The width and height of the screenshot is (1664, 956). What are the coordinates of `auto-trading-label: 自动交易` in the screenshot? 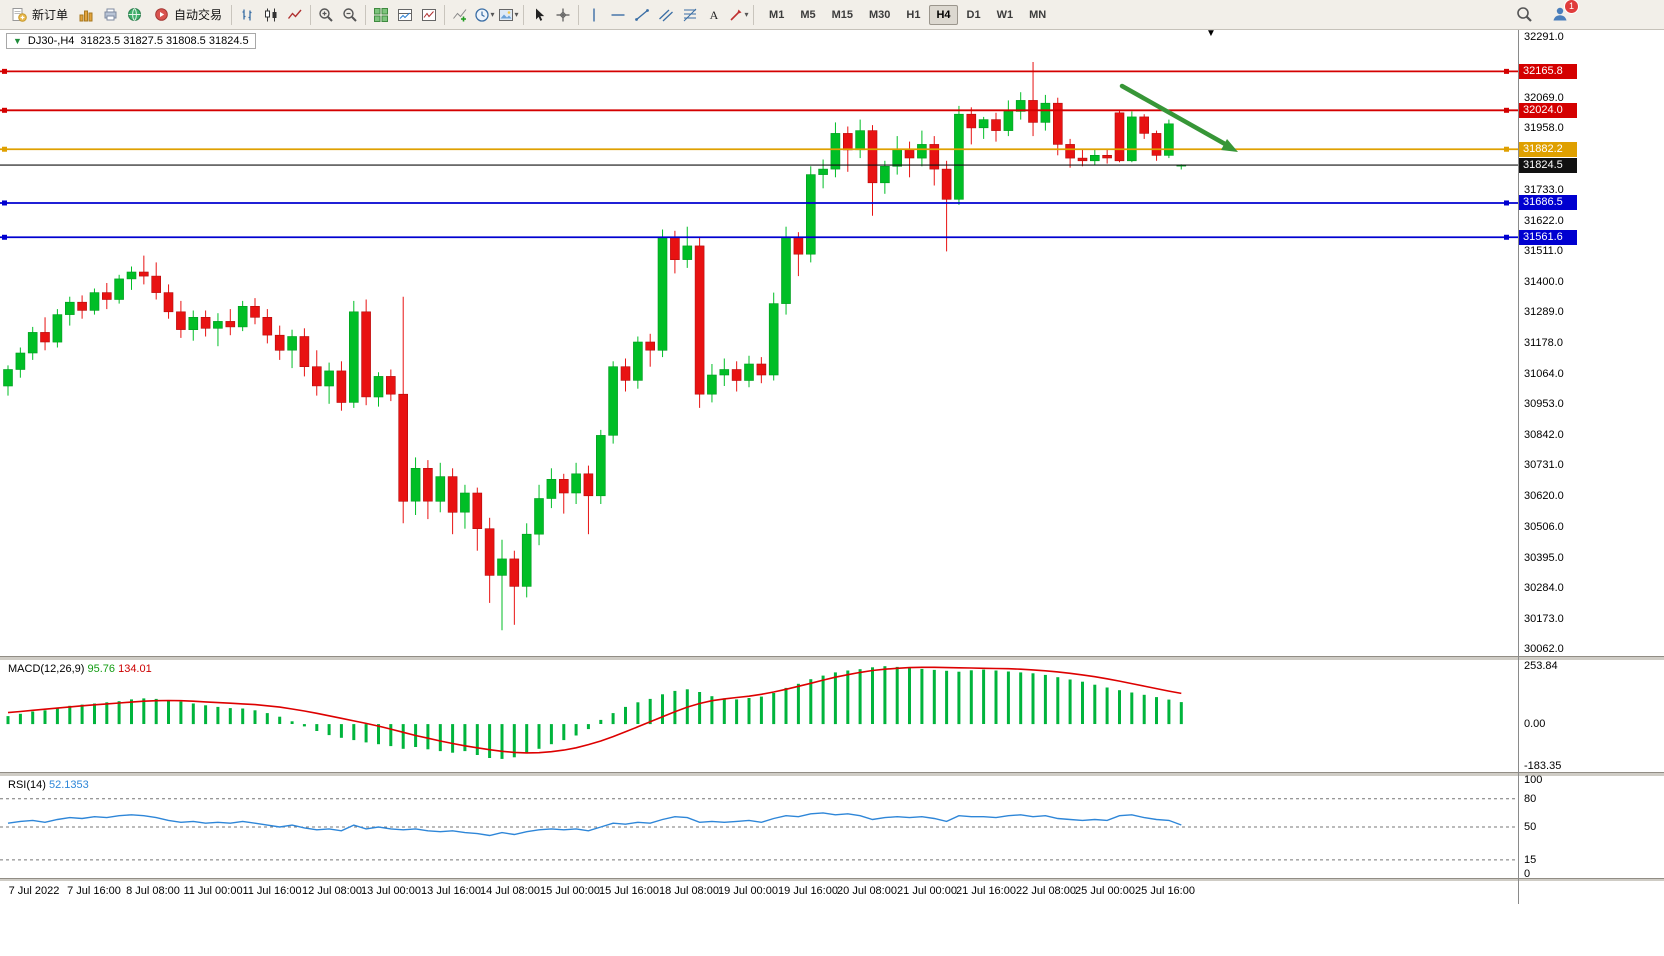 It's located at (198, 15).